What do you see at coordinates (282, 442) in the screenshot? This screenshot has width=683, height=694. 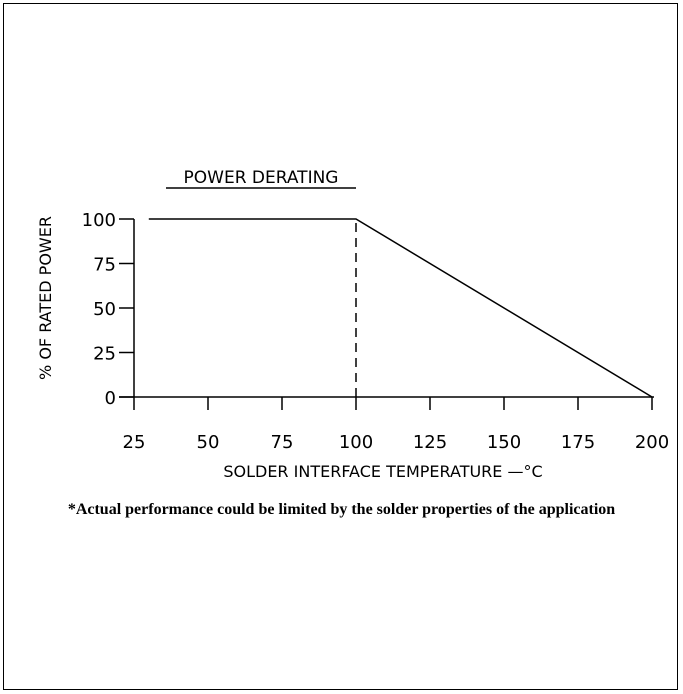 I see `x-tick-label: 75` at bounding box center [282, 442].